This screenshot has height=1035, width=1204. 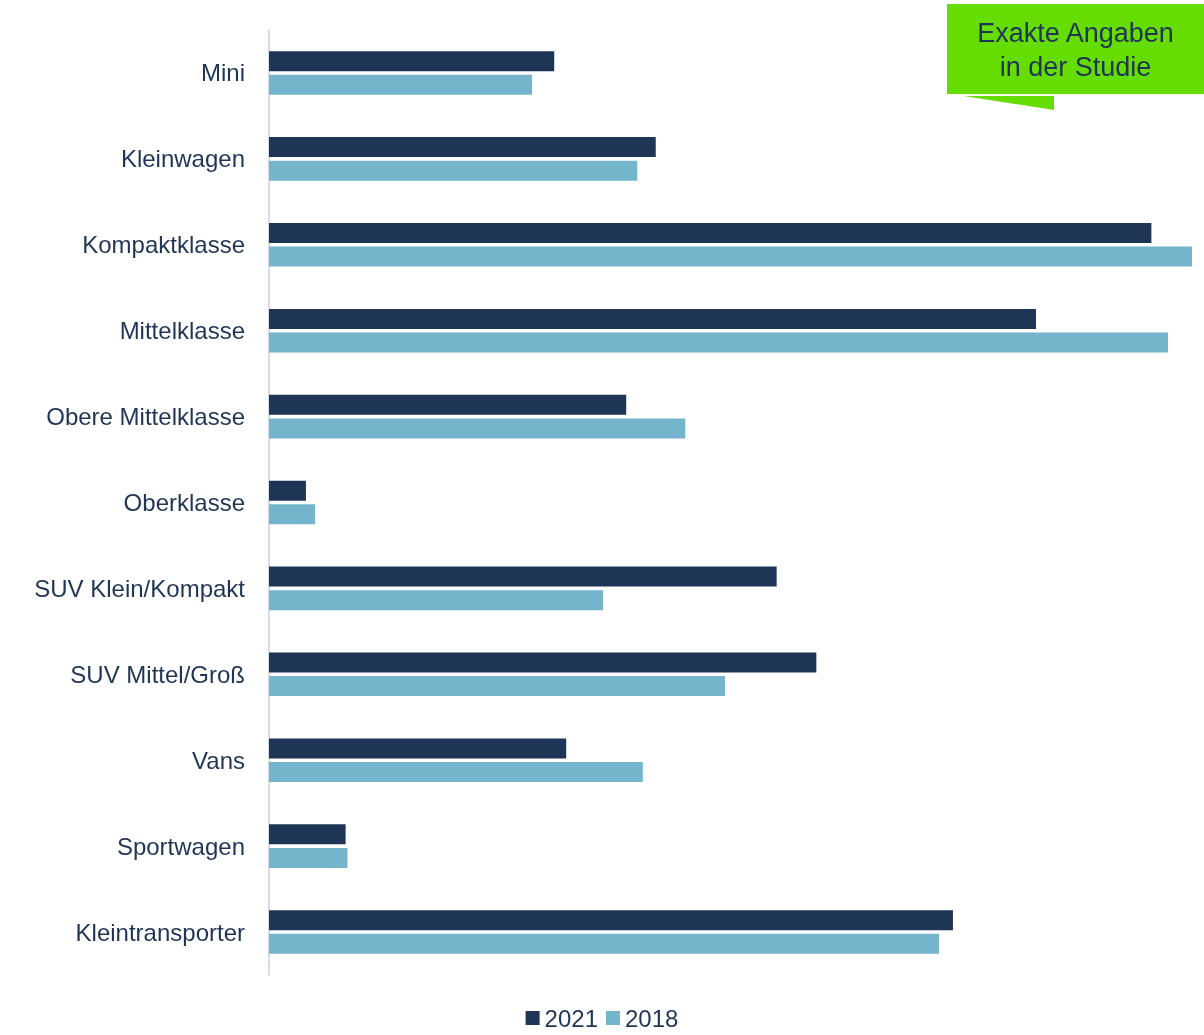 What do you see at coordinates (218, 760) in the screenshot?
I see `y-tick-label: Vans` at bounding box center [218, 760].